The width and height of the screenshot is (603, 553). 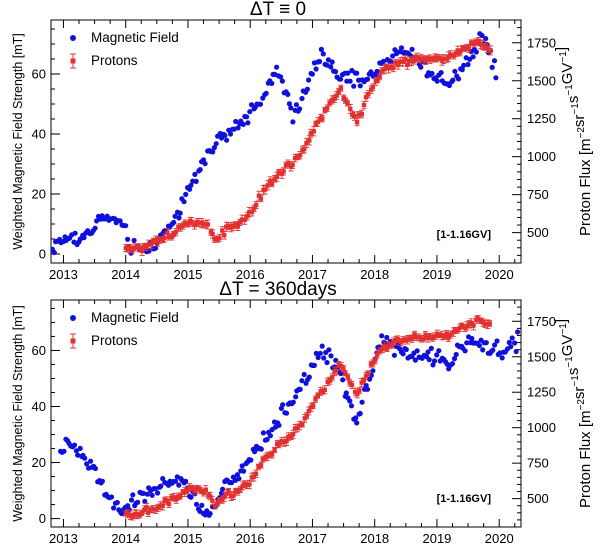 I want to click on y2-tick-label: 500, so click(x=538, y=498).